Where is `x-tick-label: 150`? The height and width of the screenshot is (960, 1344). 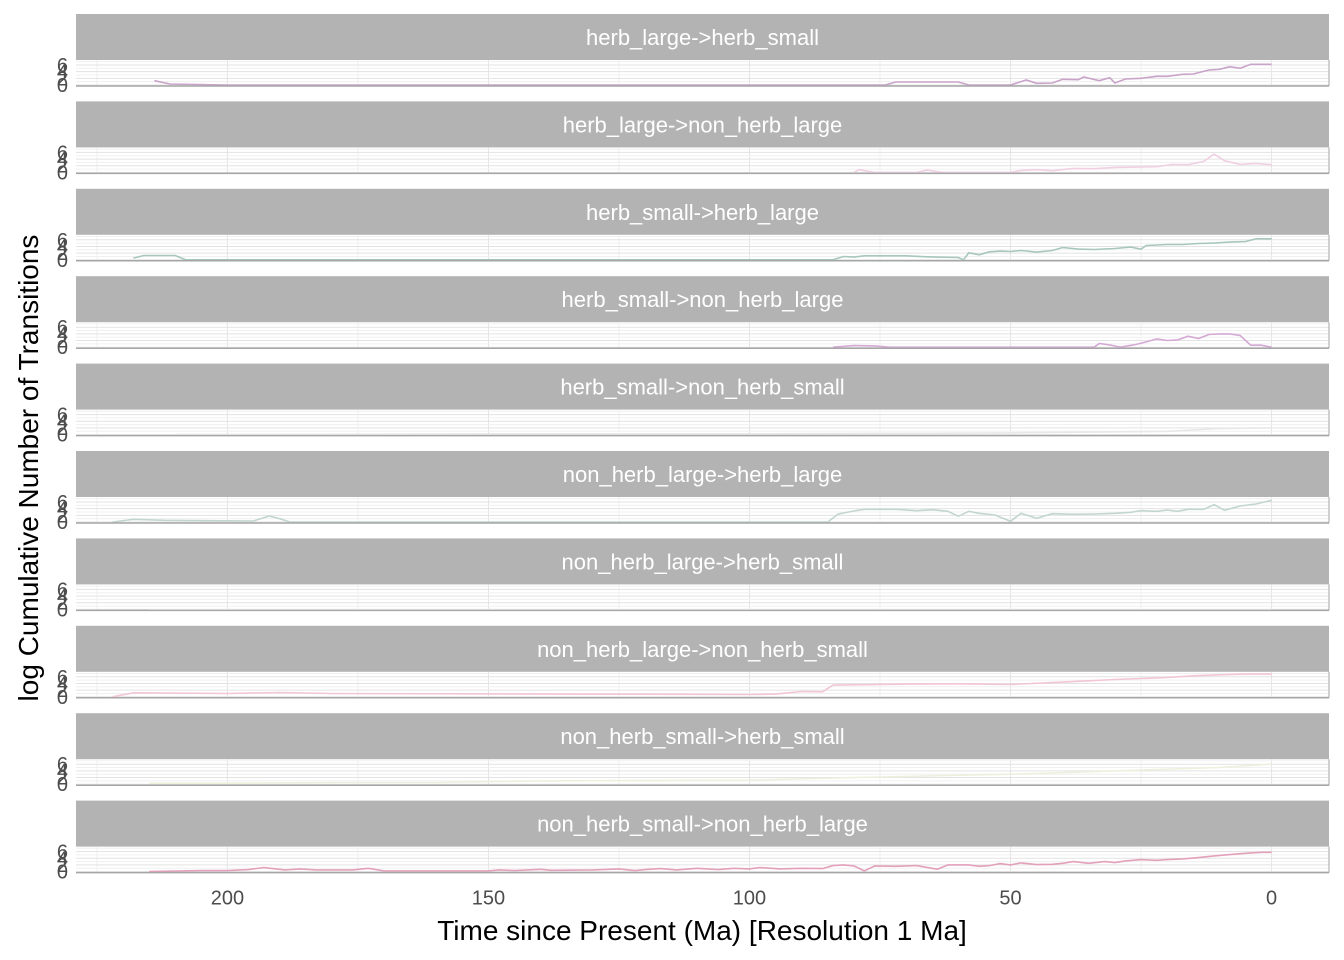
x-tick-label: 150 is located at coordinates (488, 899).